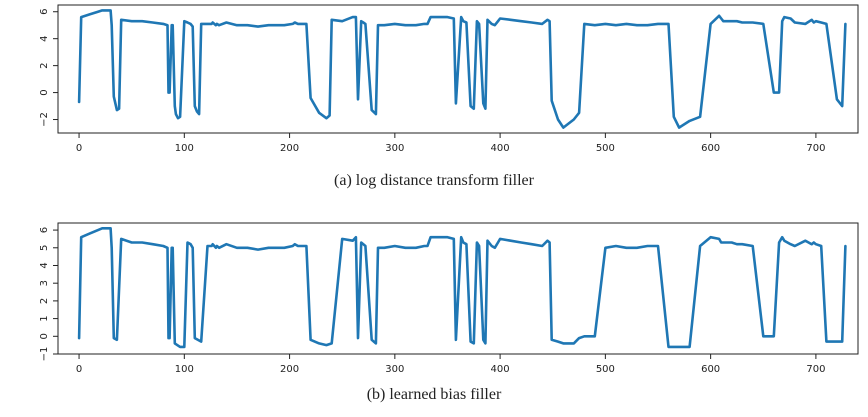  Describe the element at coordinates (44, 354) in the screenshot. I see `chart-b-y-tick-label: −1` at that location.